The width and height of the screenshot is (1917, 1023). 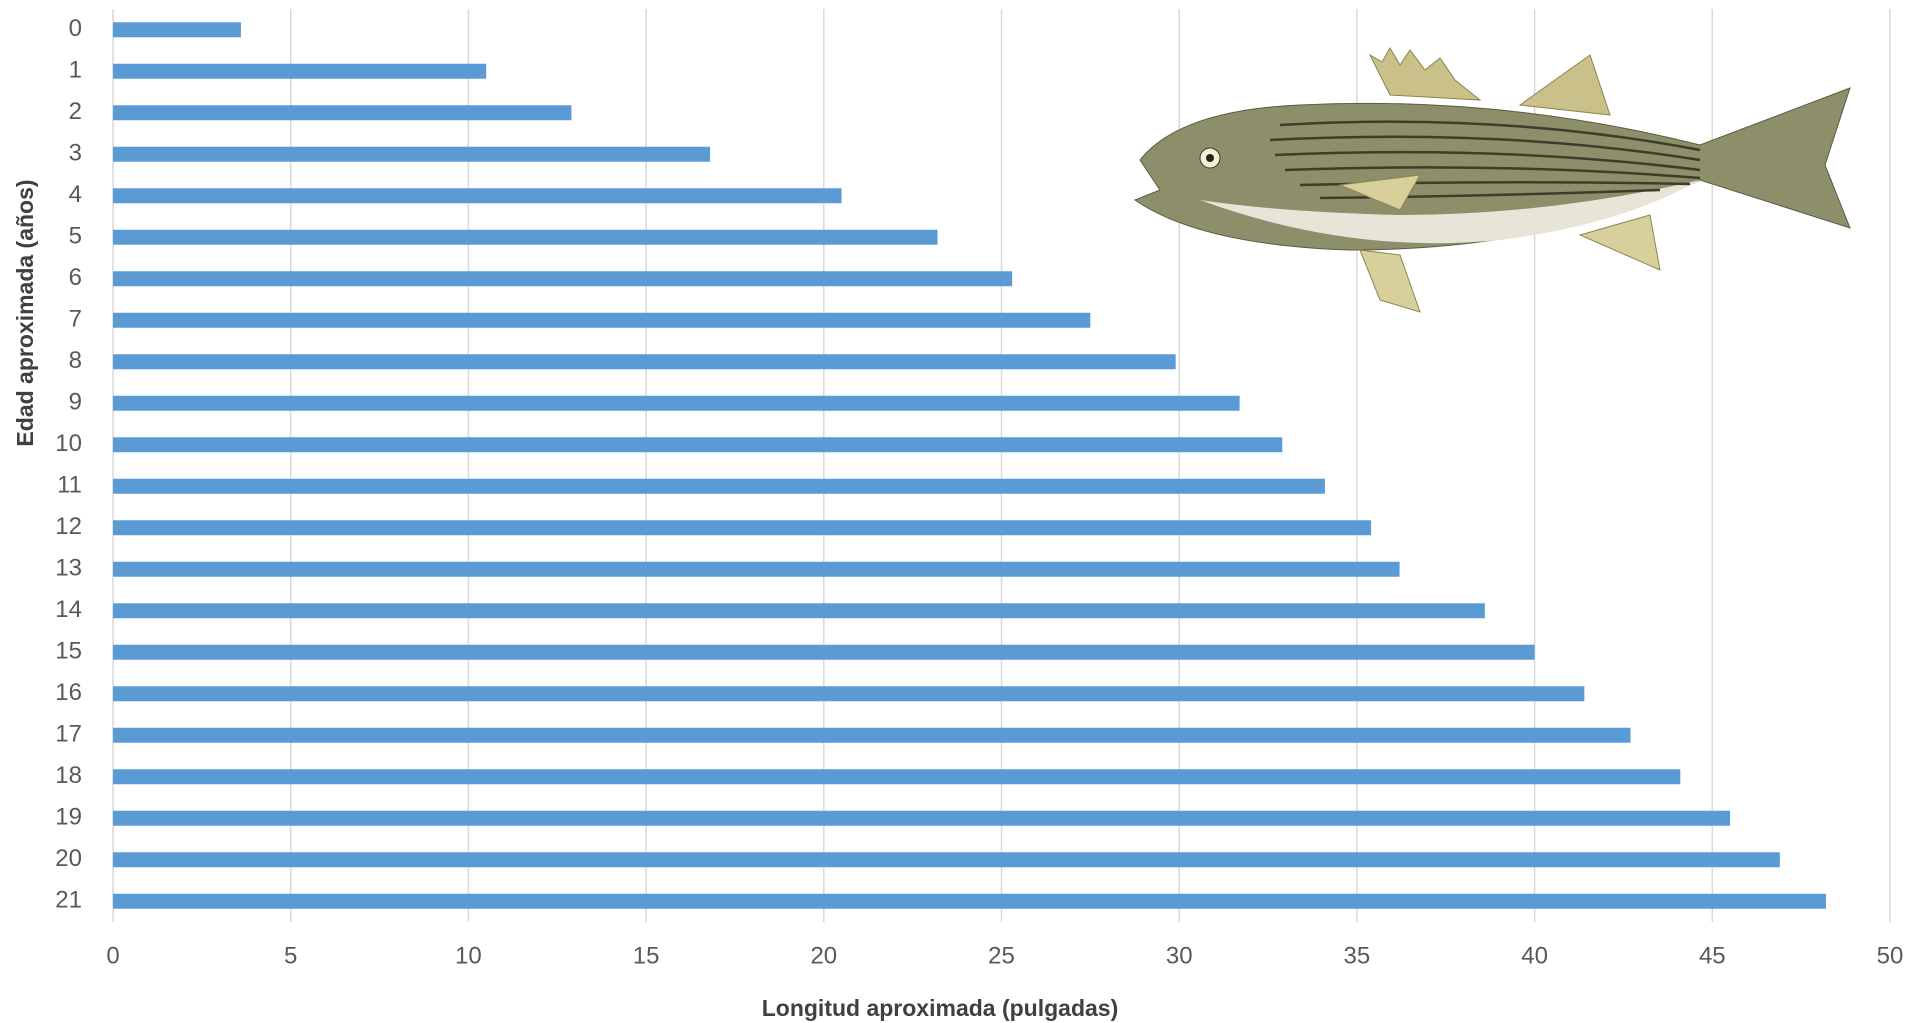 I want to click on x-tick-label: 30, so click(x=1179, y=955).